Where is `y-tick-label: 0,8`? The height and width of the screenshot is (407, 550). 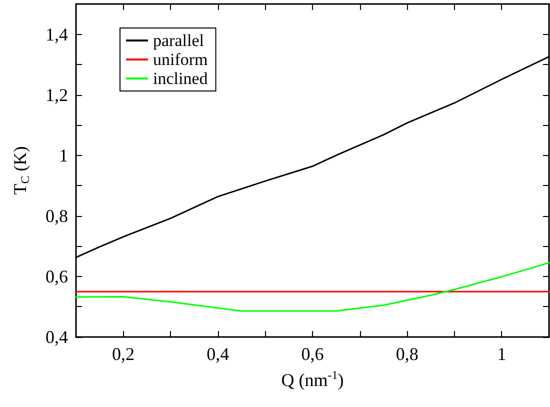
y-tick-label: 0,8 is located at coordinates (57, 216).